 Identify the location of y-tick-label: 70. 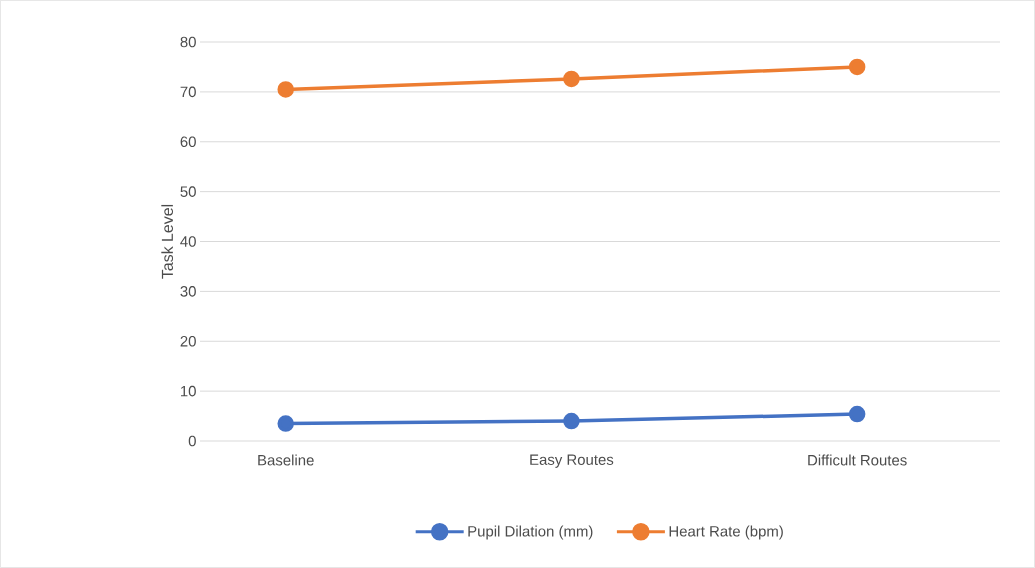
(188, 92).